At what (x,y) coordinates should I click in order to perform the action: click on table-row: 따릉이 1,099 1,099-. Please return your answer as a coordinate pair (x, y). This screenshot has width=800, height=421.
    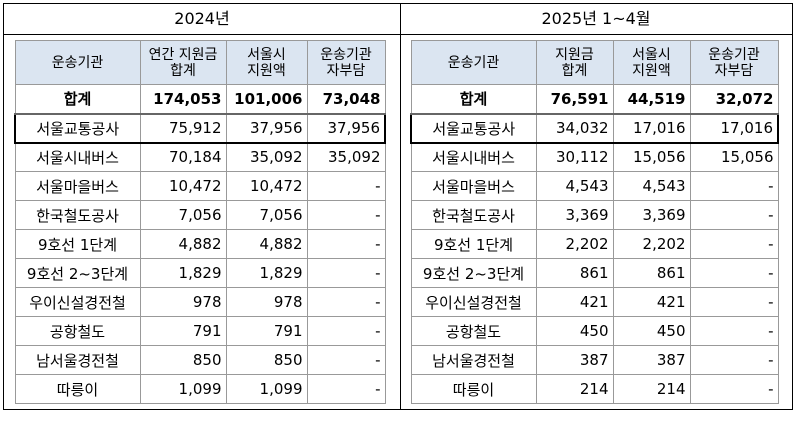
    Looking at the image, I should click on (200, 389).